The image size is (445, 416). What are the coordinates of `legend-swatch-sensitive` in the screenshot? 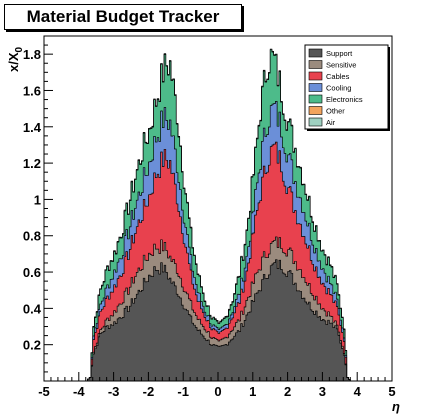 It's located at (315, 64).